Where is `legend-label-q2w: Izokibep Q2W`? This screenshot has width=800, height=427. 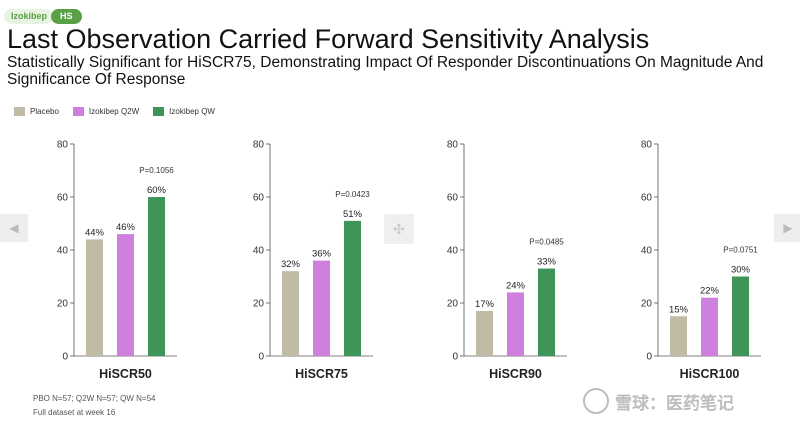
legend-label-q2w: Izokibep Q2W is located at coordinates (114, 111).